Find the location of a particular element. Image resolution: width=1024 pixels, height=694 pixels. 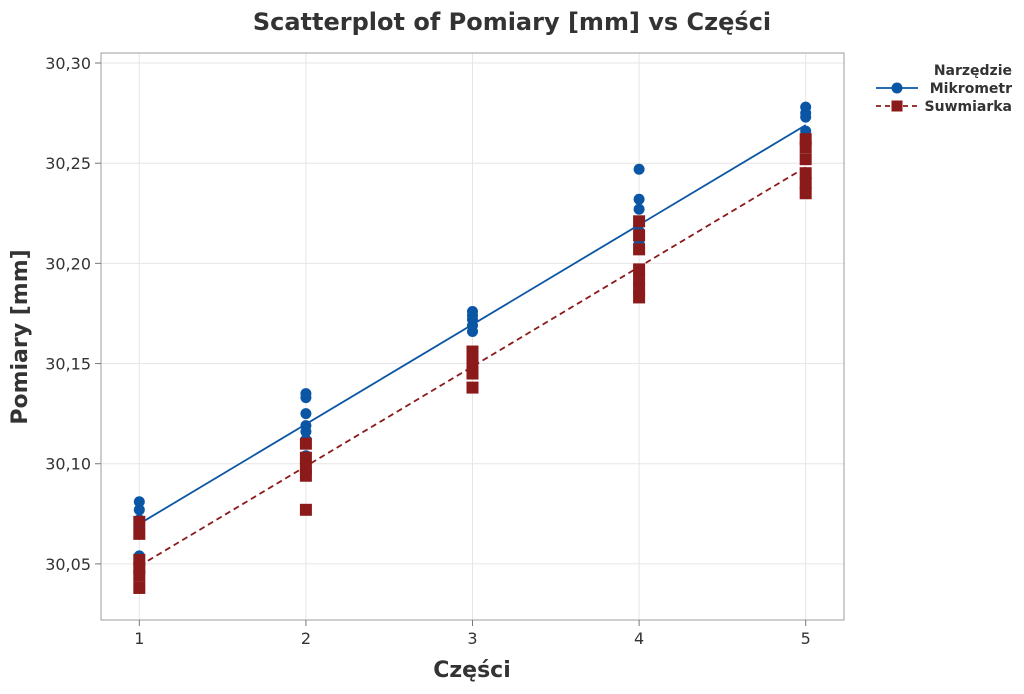

y-tick-label: 30,30 is located at coordinates (68, 63).